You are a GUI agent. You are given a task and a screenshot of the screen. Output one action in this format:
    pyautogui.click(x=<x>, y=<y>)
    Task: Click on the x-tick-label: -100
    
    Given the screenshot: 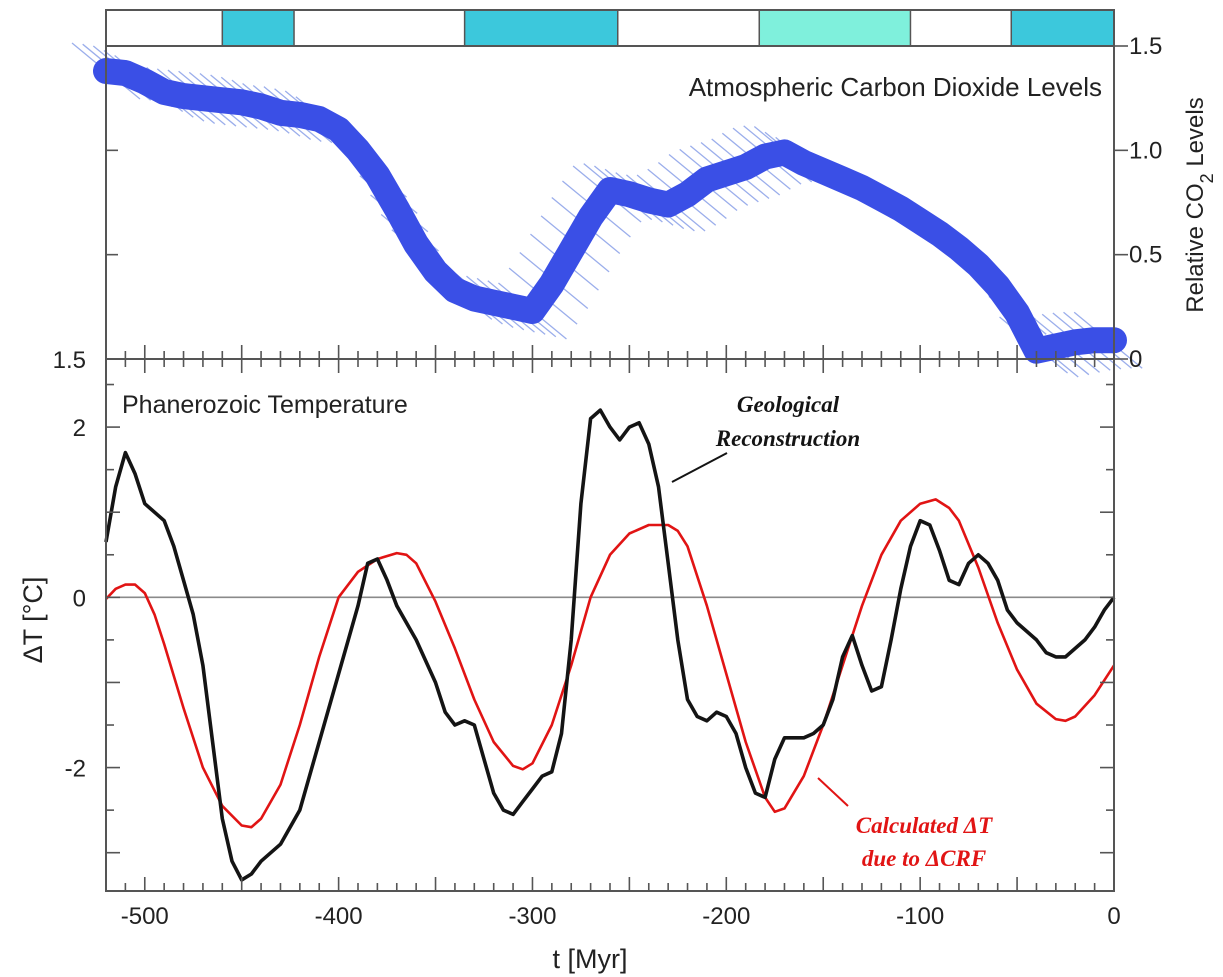 What is the action you would take?
    pyautogui.click(x=920, y=916)
    